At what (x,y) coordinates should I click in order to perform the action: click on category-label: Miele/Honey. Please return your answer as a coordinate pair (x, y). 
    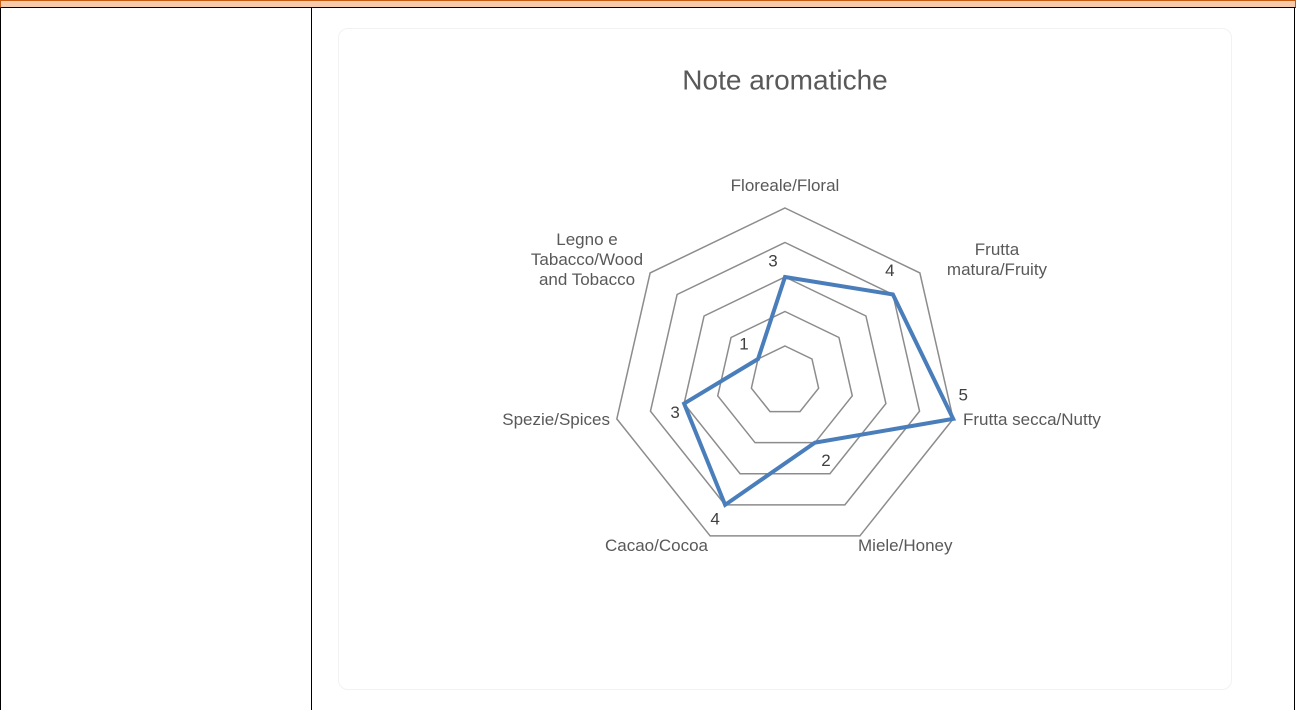
    Looking at the image, I should click on (905, 545).